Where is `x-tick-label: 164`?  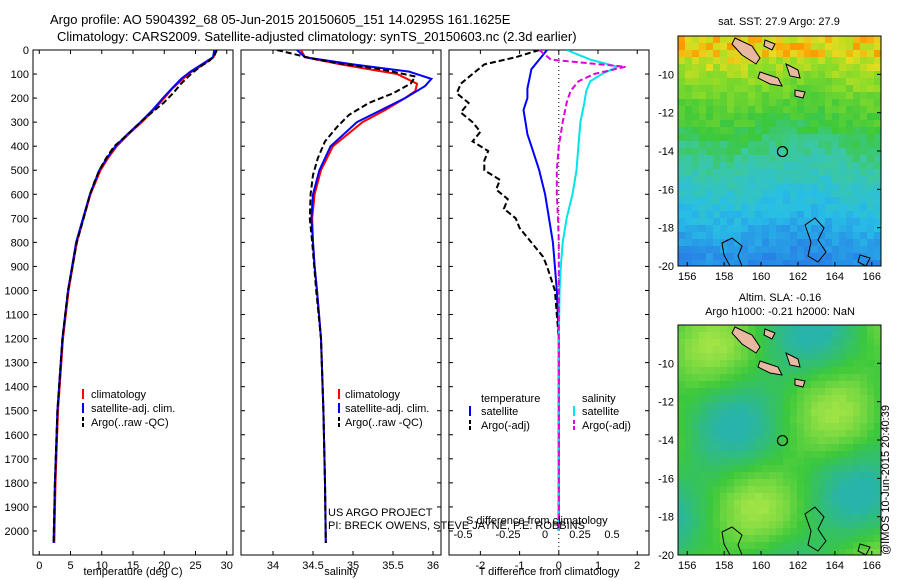
x-tick-label: 164 is located at coordinates (835, 566).